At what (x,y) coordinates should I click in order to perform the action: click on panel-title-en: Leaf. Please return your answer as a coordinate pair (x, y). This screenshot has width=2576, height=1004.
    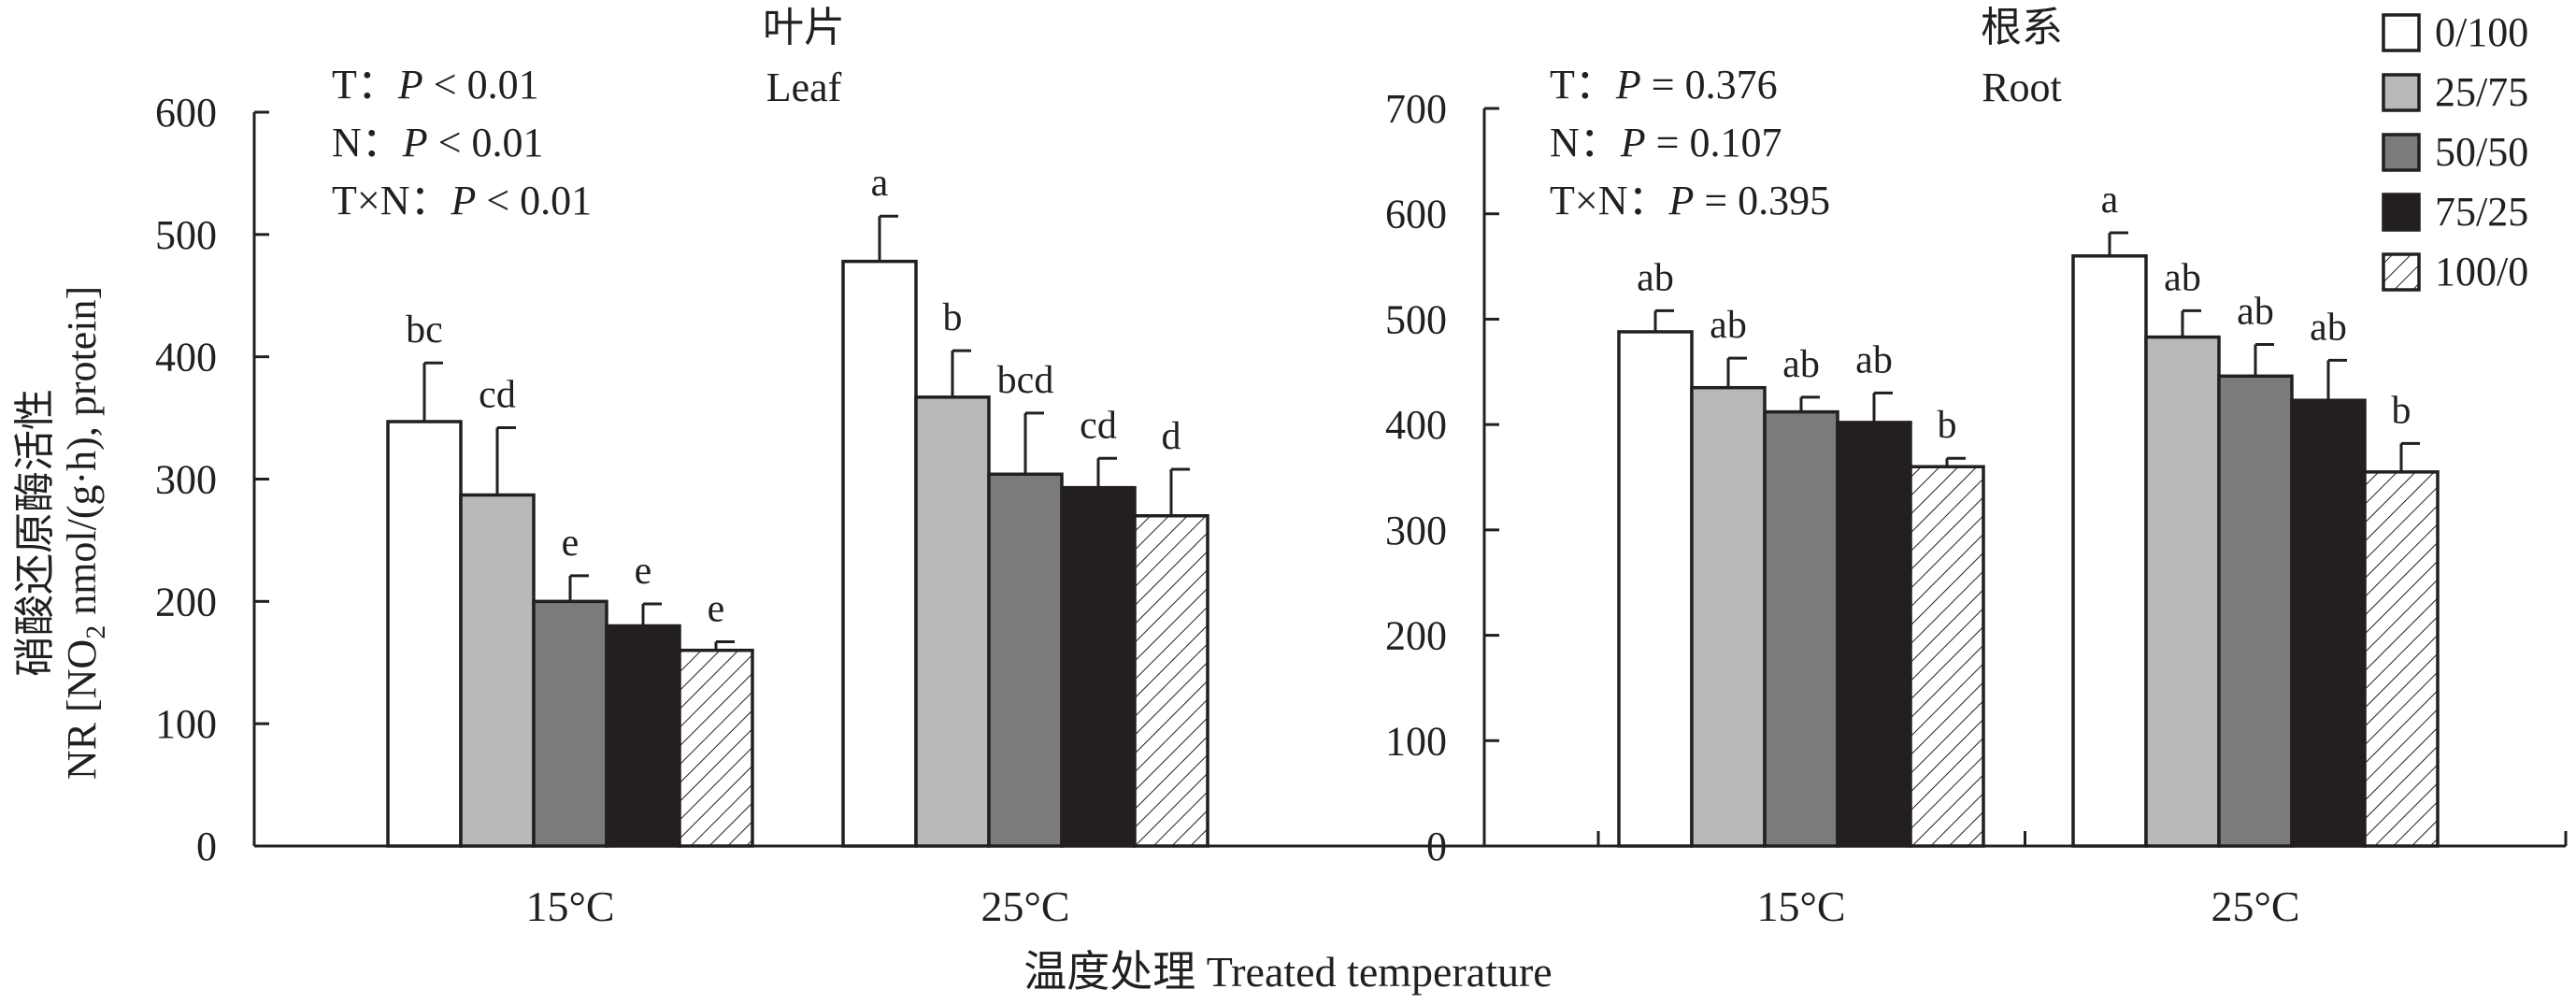
    Looking at the image, I should click on (804, 87).